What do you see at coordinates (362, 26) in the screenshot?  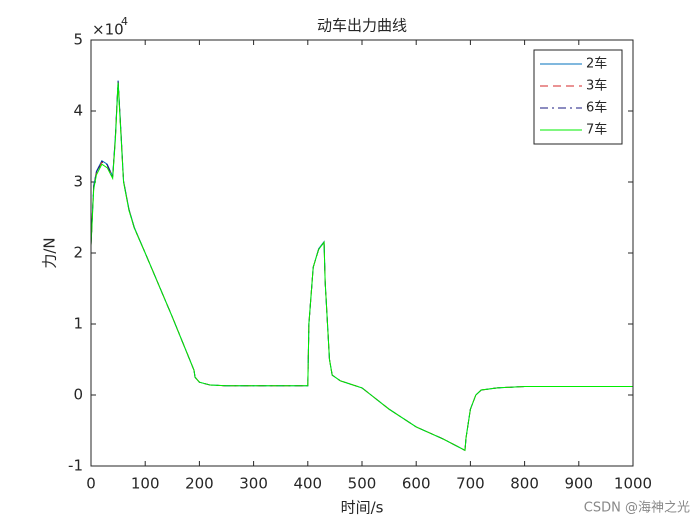 I see `chart-title: 动车出力曲线` at bounding box center [362, 26].